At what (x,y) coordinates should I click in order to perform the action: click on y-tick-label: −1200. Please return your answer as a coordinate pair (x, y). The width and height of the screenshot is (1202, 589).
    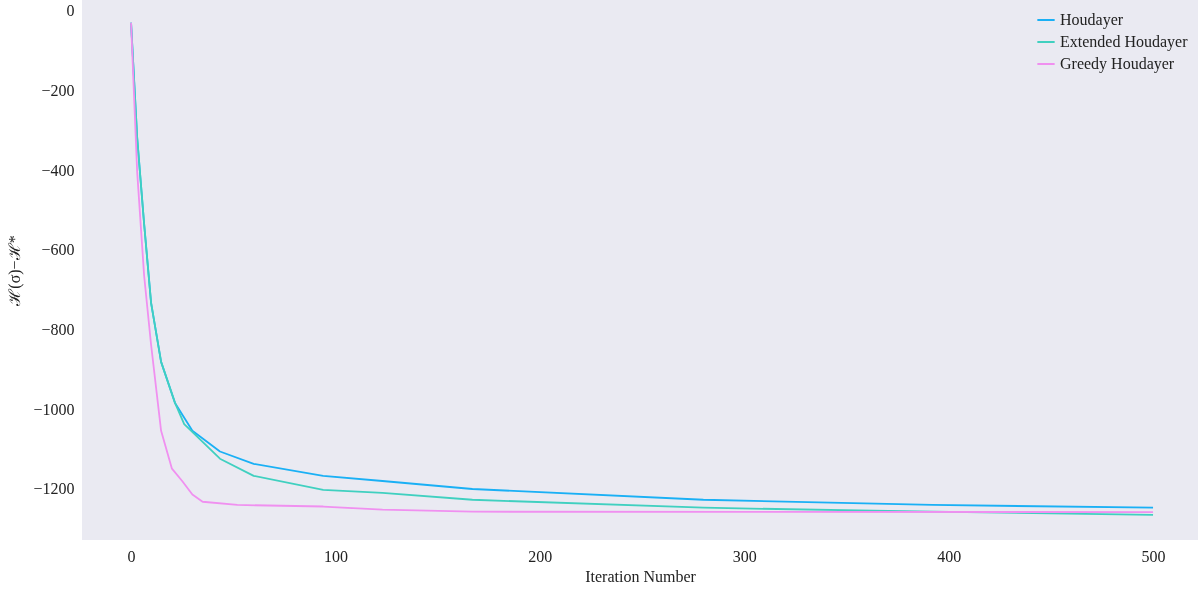
    Looking at the image, I should click on (54, 489).